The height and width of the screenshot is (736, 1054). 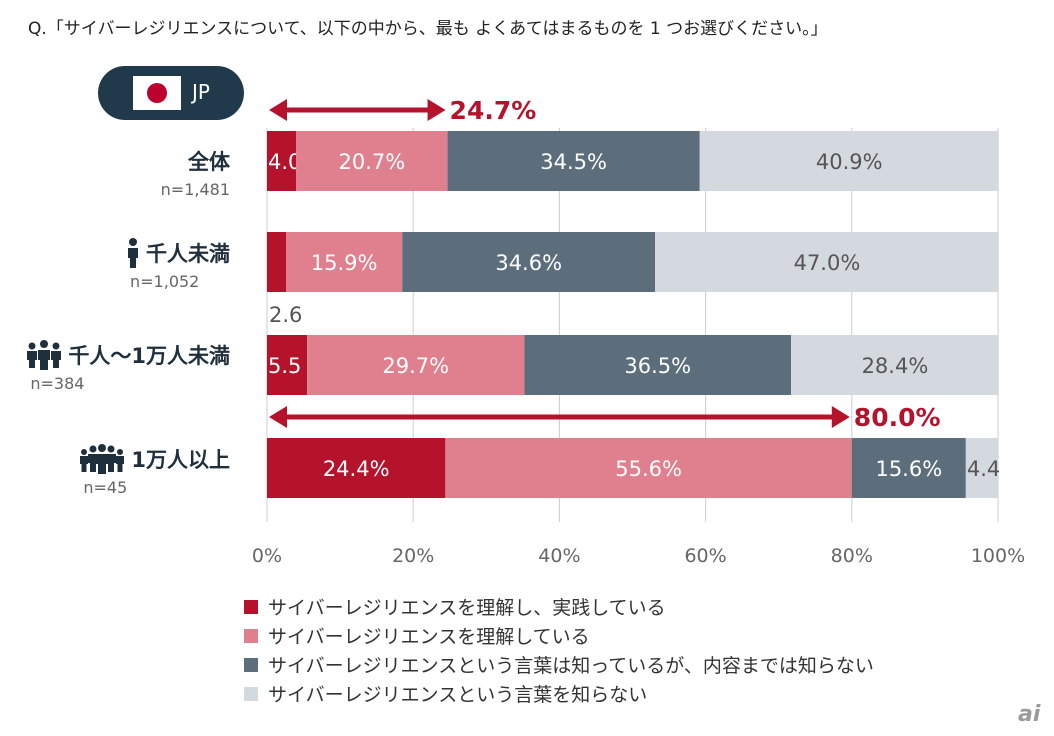 What do you see at coordinates (897, 417) in the screenshot?
I see `annotation-label: 80.0%` at bounding box center [897, 417].